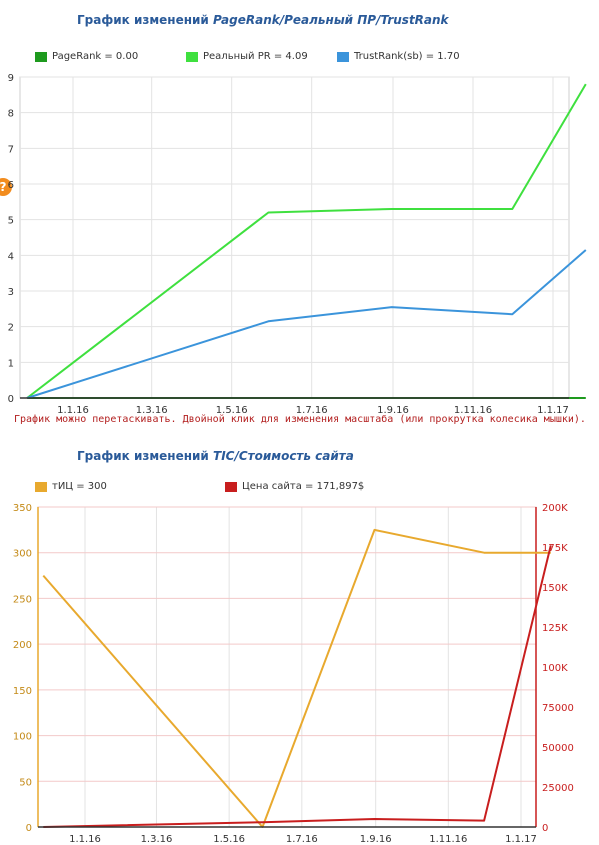  Describe the element at coordinates (11, 114) in the screenshot. I see `chart1-y-tick-label: 8` at that location.